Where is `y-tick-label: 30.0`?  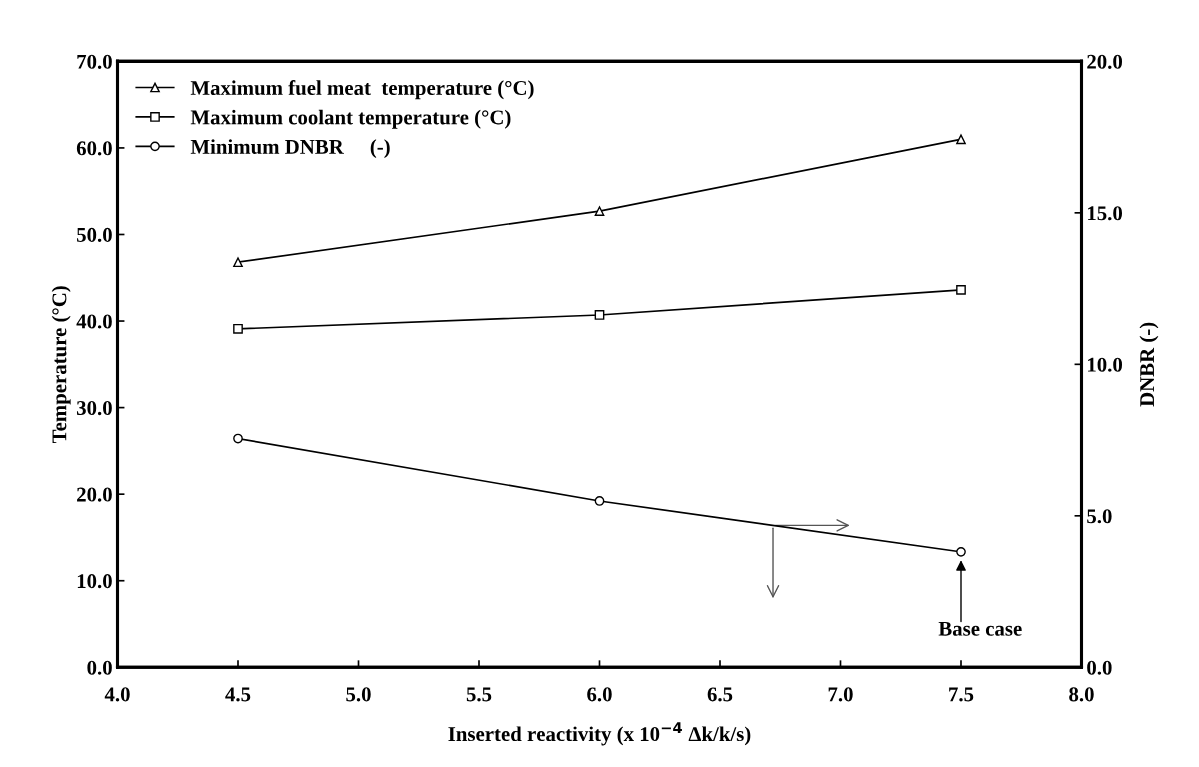 y-tick-label: 30.0 is located at coordinates (94, 408).